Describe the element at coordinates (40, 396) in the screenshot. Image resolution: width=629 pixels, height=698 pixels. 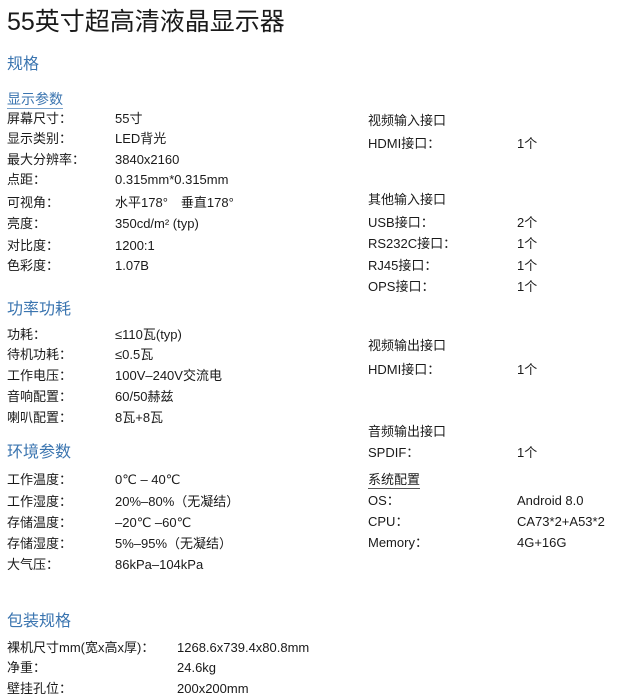
I see `spec-label: 音响配置：` at that location.